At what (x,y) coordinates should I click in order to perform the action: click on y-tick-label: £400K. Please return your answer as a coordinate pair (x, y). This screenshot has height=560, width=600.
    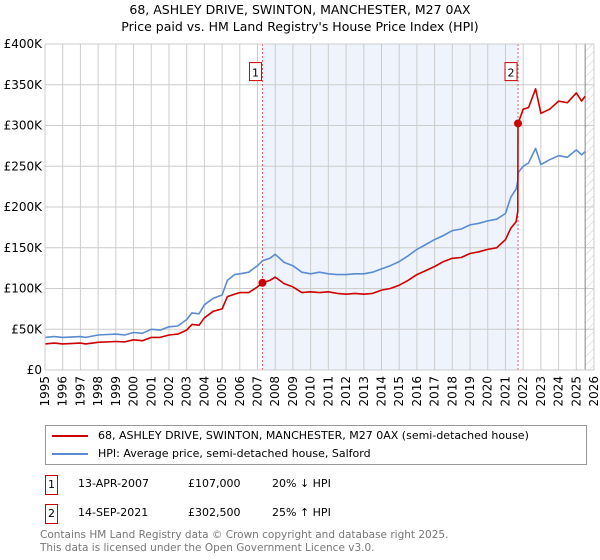
    Looking at the image, I should click on (24, 44).